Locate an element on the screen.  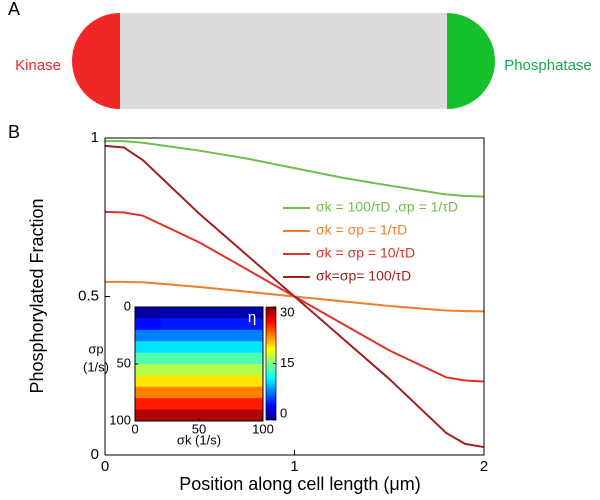
y-tick-label: 0.5 is located at coordinates (88, 295).